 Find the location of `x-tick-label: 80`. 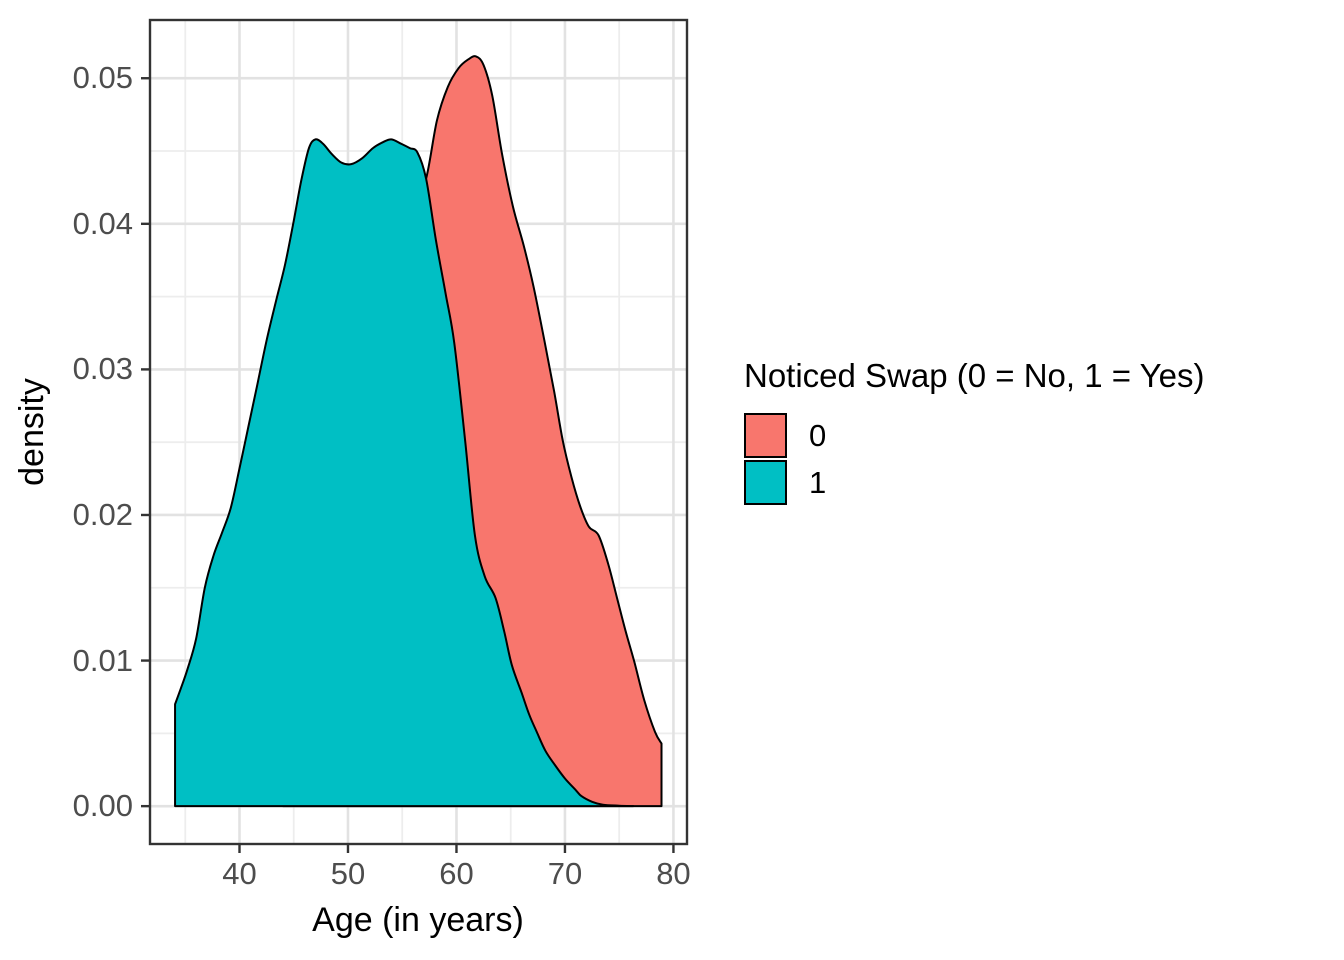

x-tick-label: 80 is located at coordinates (673, 873).